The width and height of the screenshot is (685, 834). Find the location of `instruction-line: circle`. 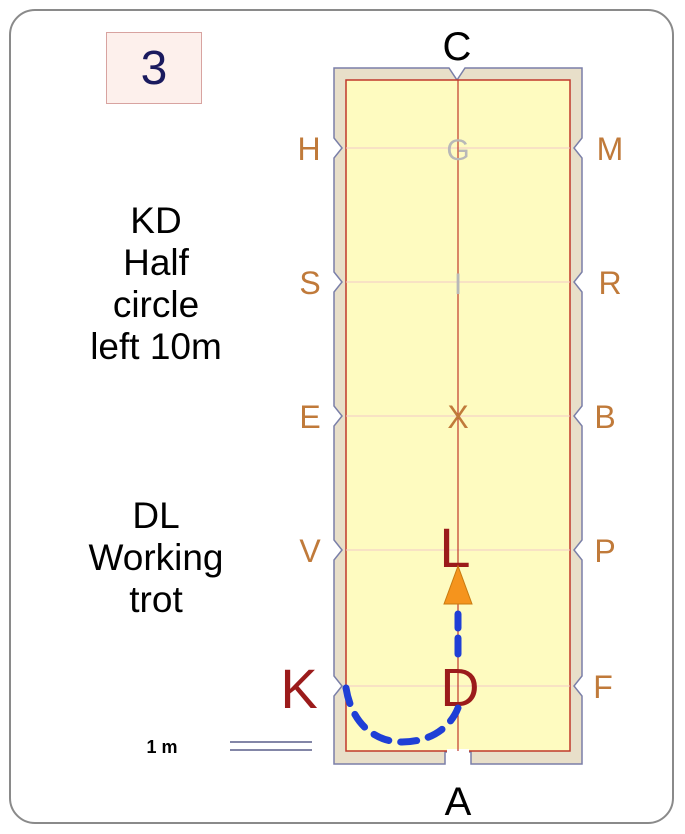

instruction-line: circle is located at coordinates (156, 304).